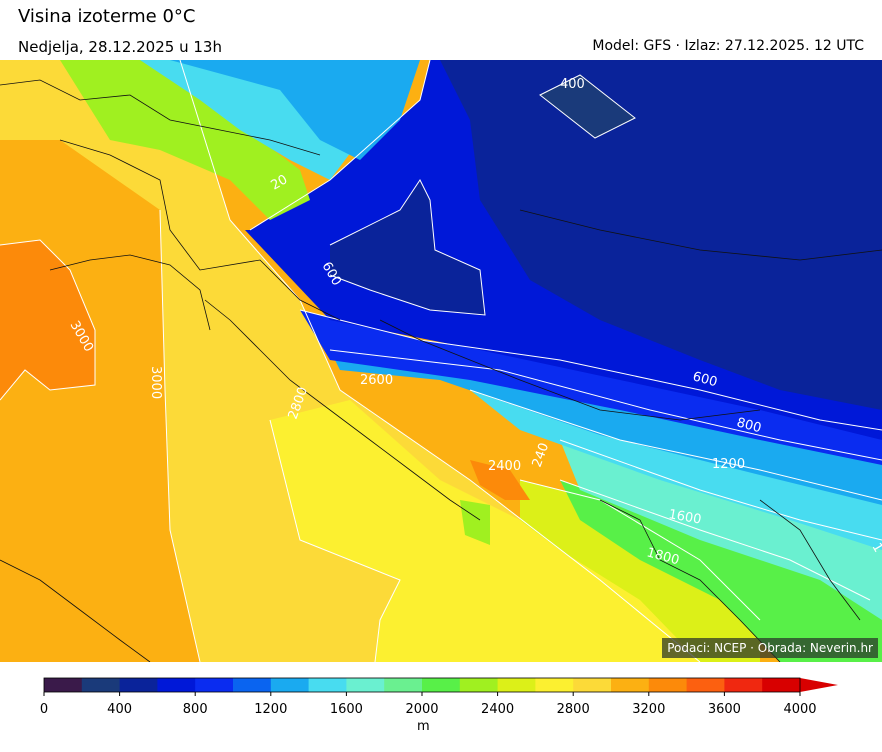  I want to click on field-aqua, so click(721, 530).